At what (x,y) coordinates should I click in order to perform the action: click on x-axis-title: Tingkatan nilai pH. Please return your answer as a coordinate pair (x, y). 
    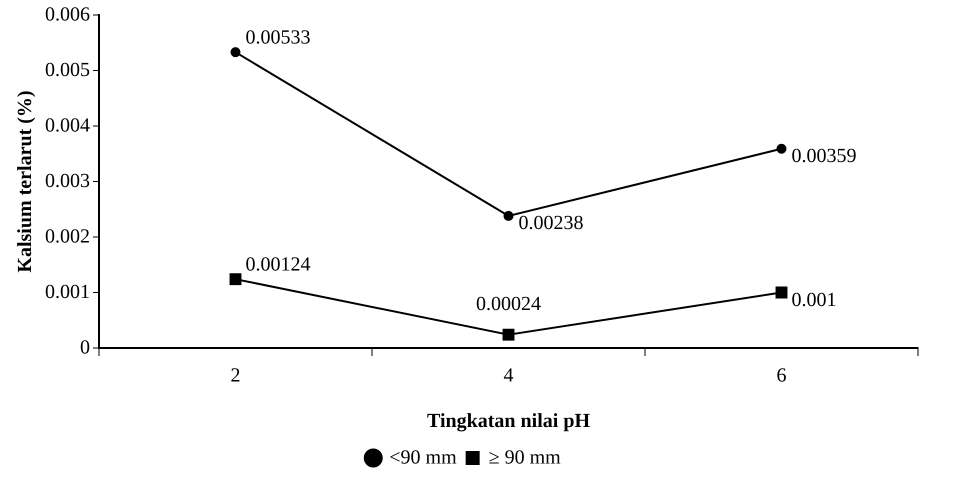
    Looking at the image, I should click on (508, 421).